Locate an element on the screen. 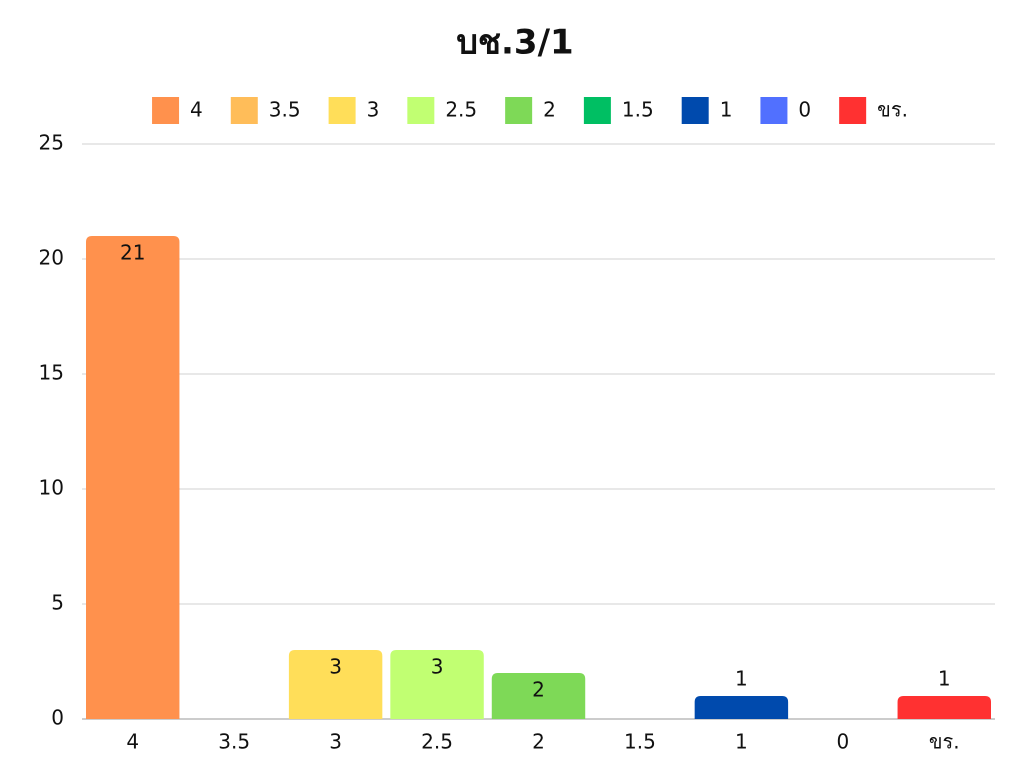 The image size is (1024, 768). legend-label: 2.5 is located at coordinates (461, 110).